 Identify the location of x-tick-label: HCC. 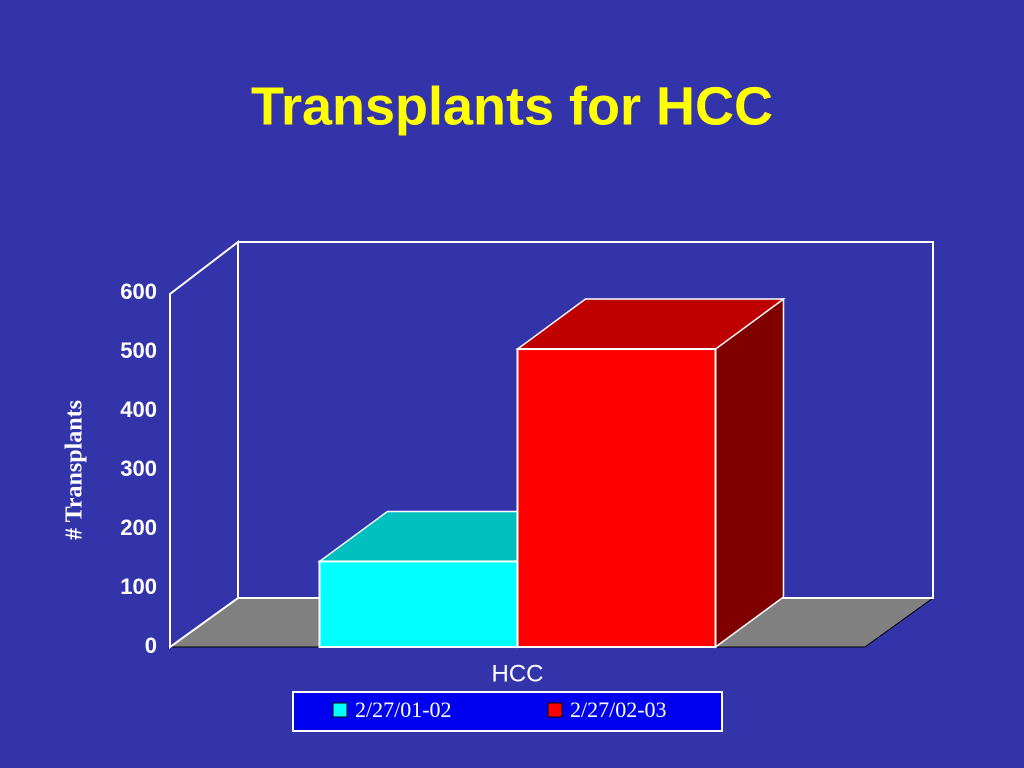
(518, 673).